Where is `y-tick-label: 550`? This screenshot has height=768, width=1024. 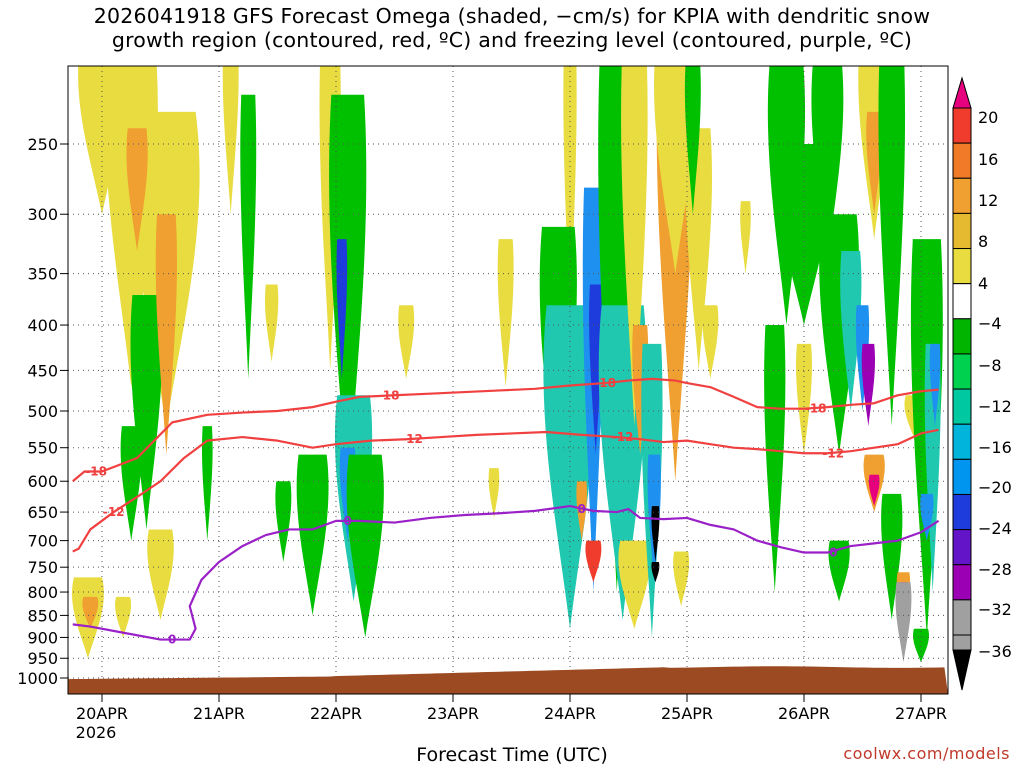 y-tick-label: 550 is located at coordinates (42, 448).